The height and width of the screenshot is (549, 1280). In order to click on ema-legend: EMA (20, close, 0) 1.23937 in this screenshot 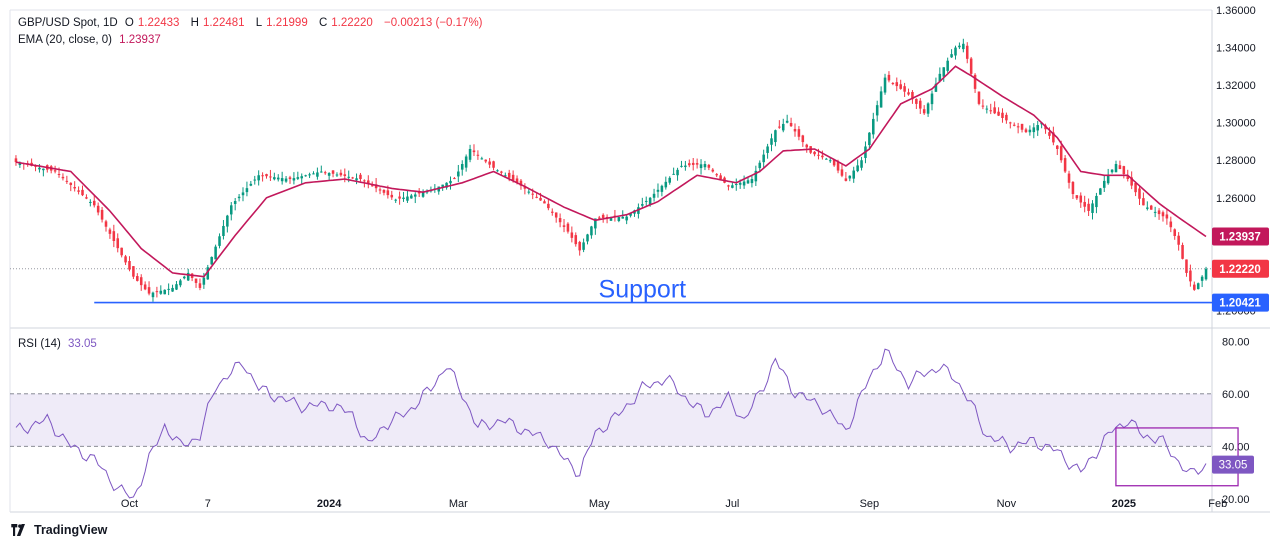, I will do `click(91, 40)`.